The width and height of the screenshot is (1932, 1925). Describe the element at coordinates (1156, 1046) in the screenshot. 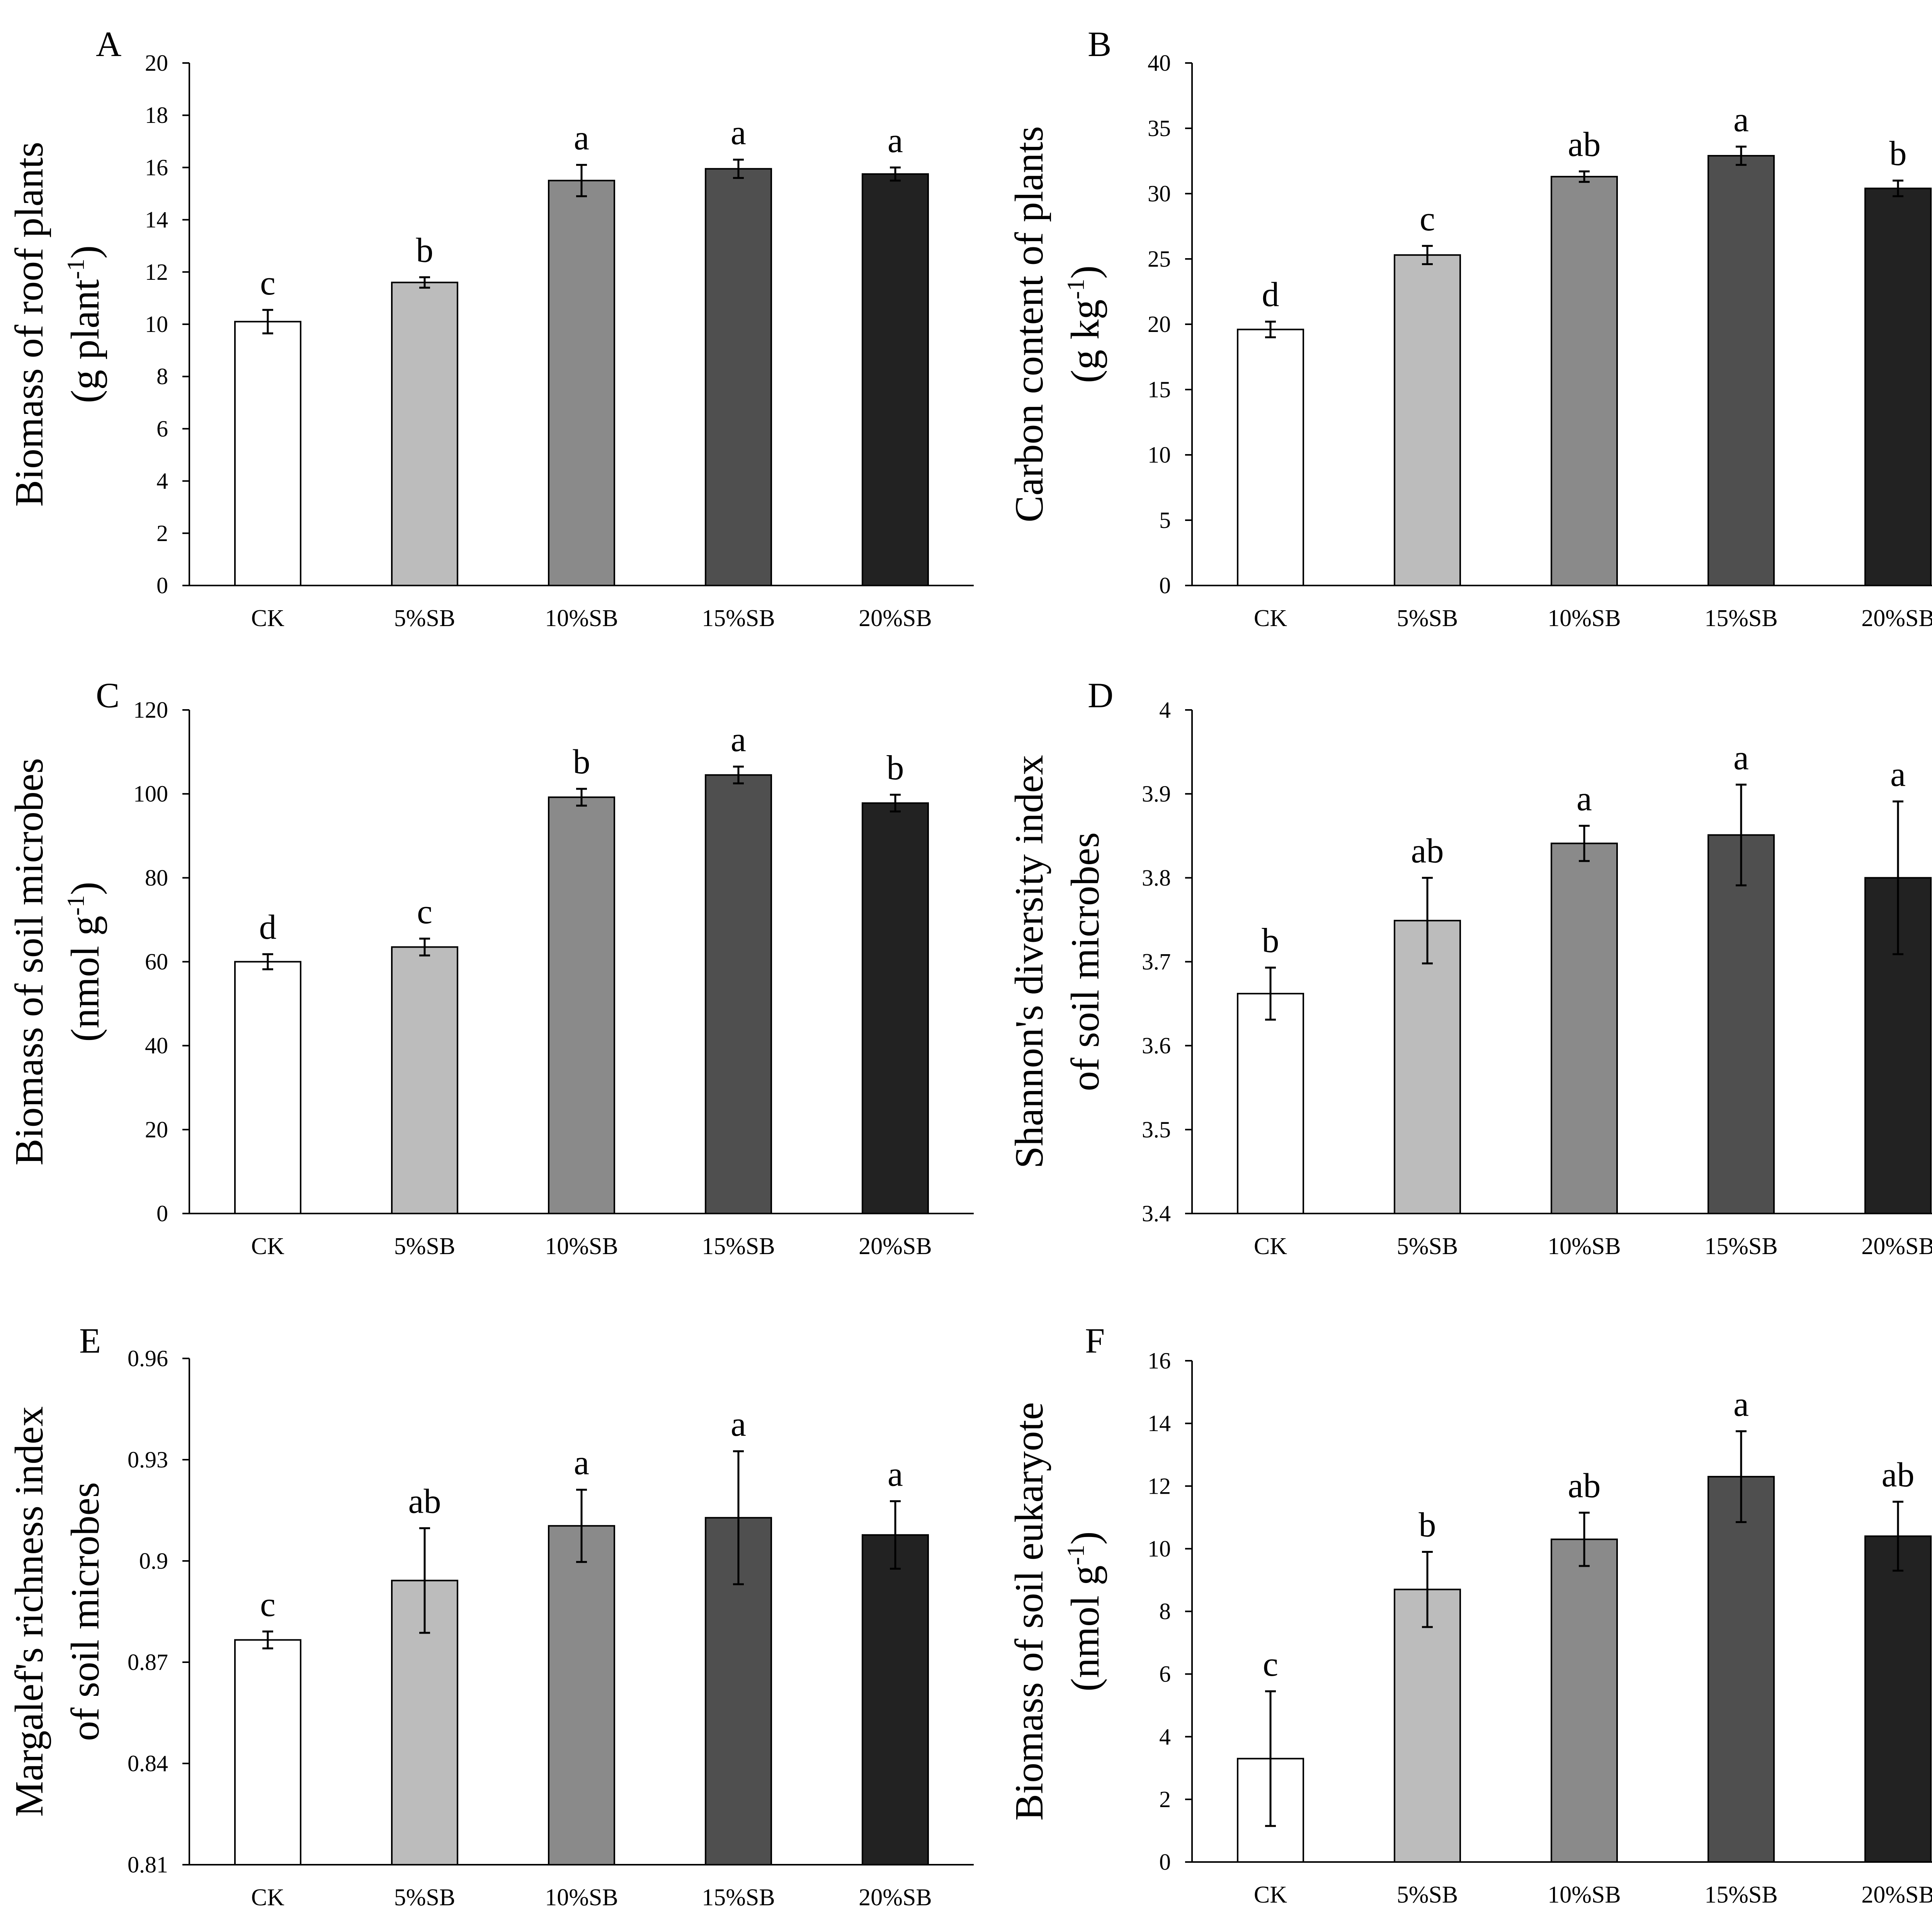

I see `y-tick-label: 3.6` at that location.